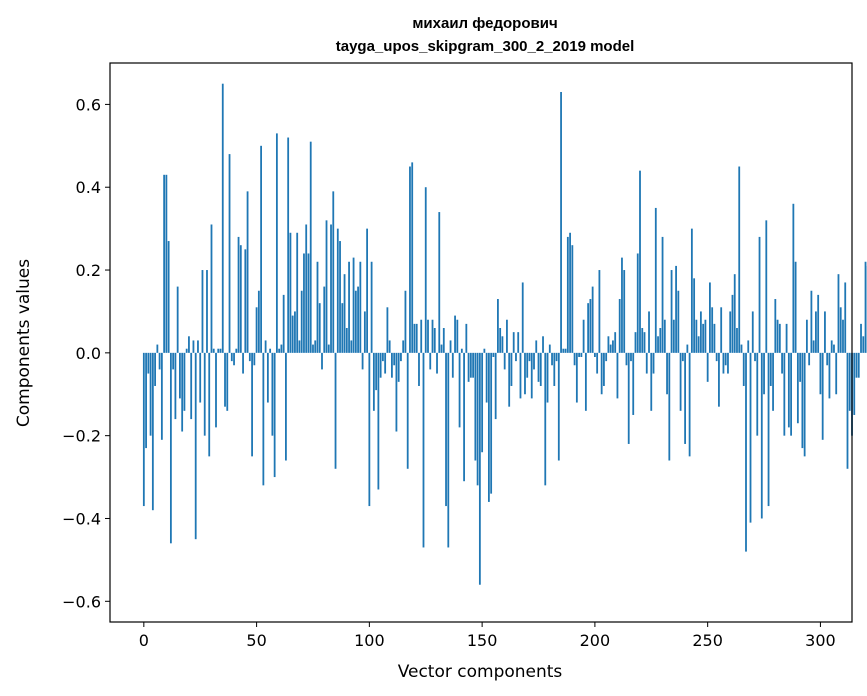  I want to click on y-tick-label: 0.6, so click(88, 104).